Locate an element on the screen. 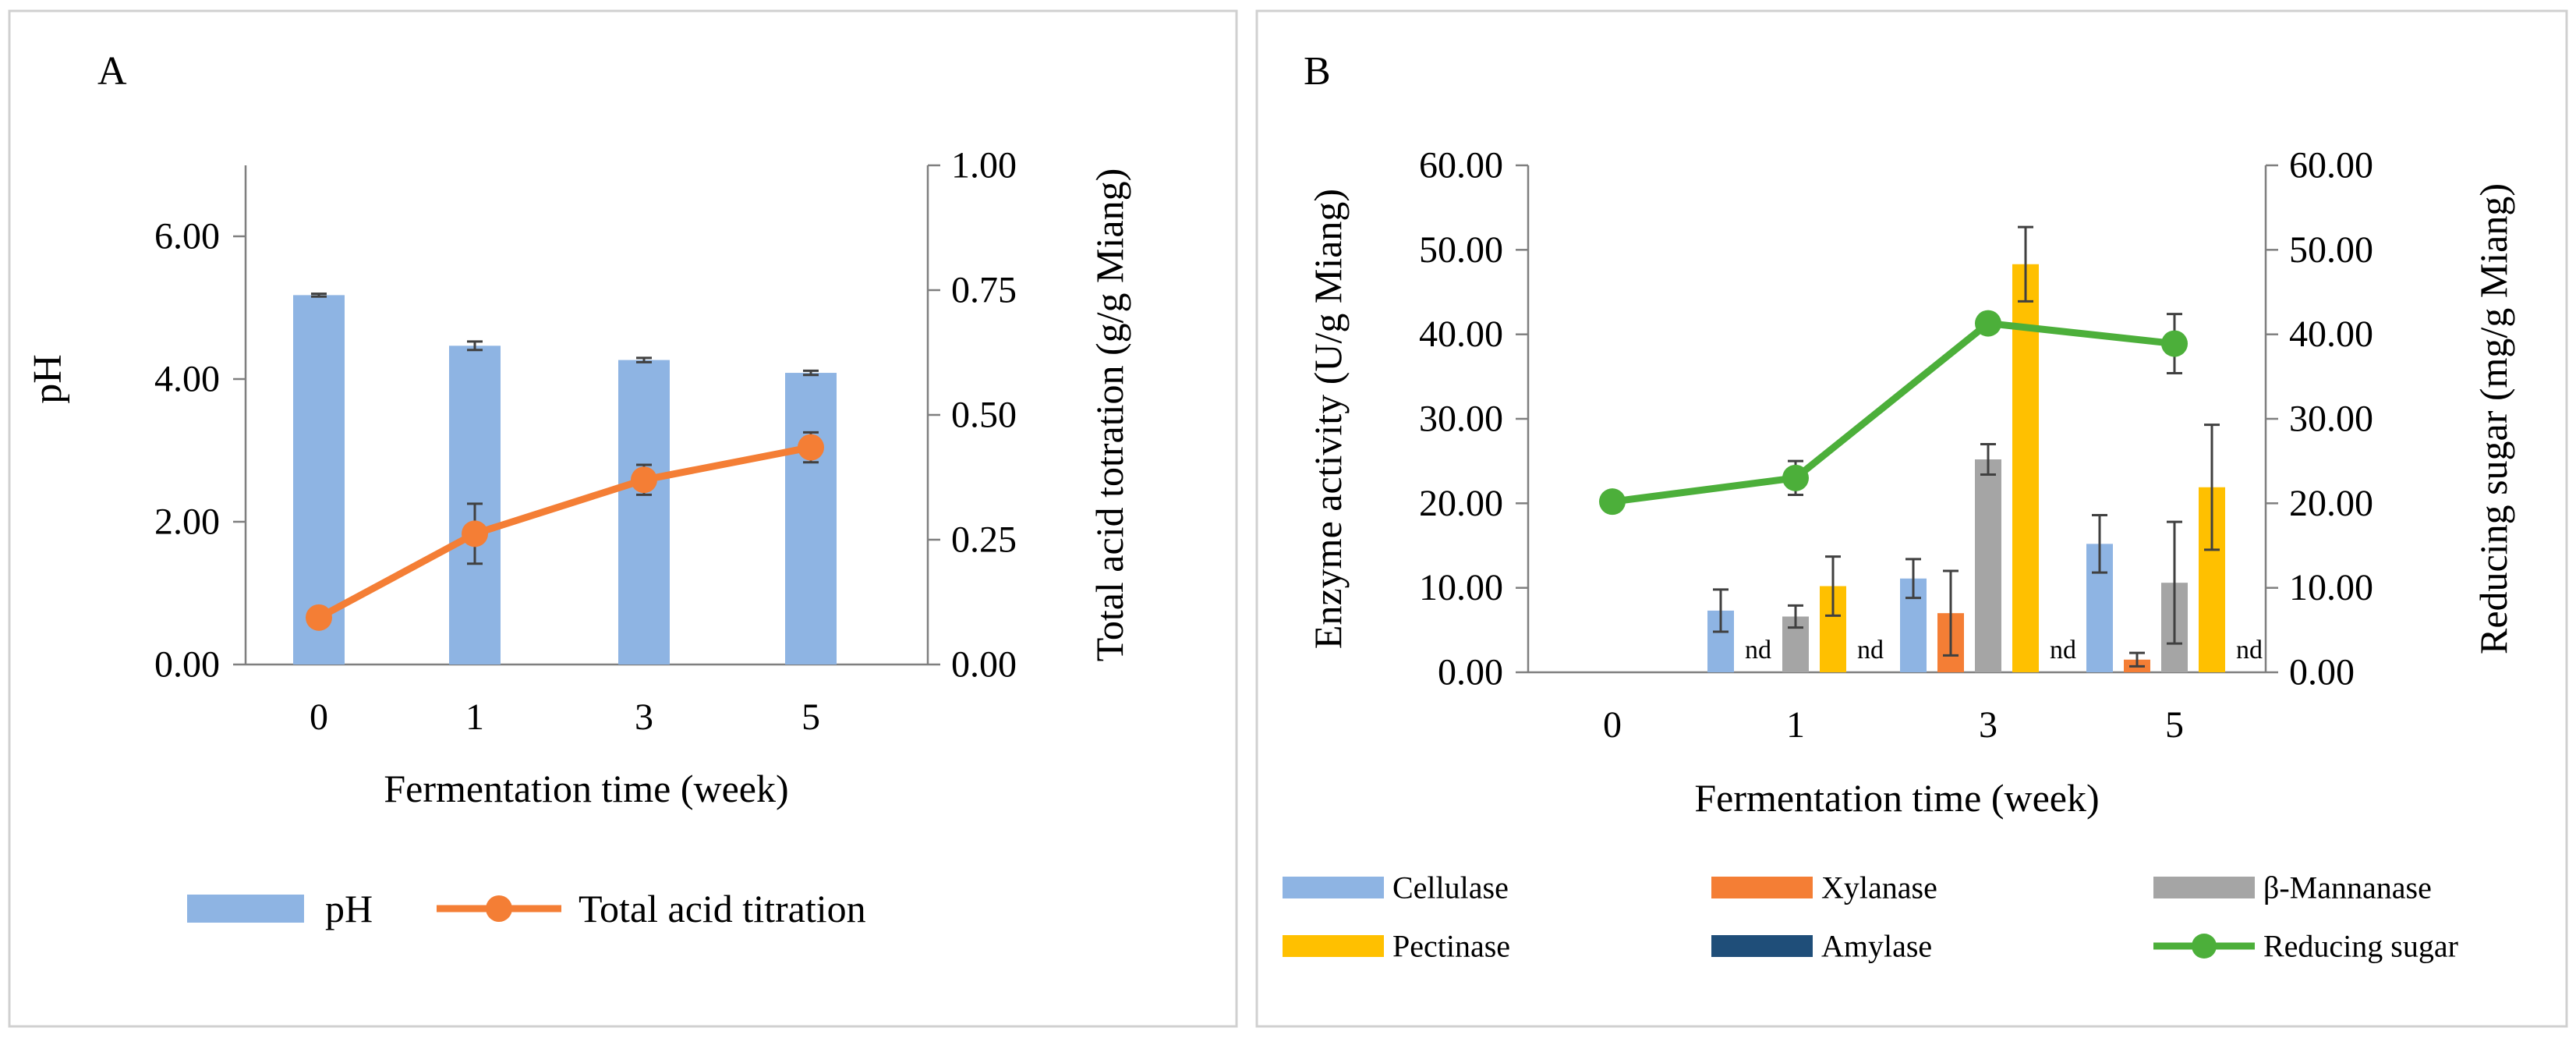 This screenshot has width=2576, height=1049. panel-b-nd-label-amylase-week1: nd is located at coordinates (1870, 650).